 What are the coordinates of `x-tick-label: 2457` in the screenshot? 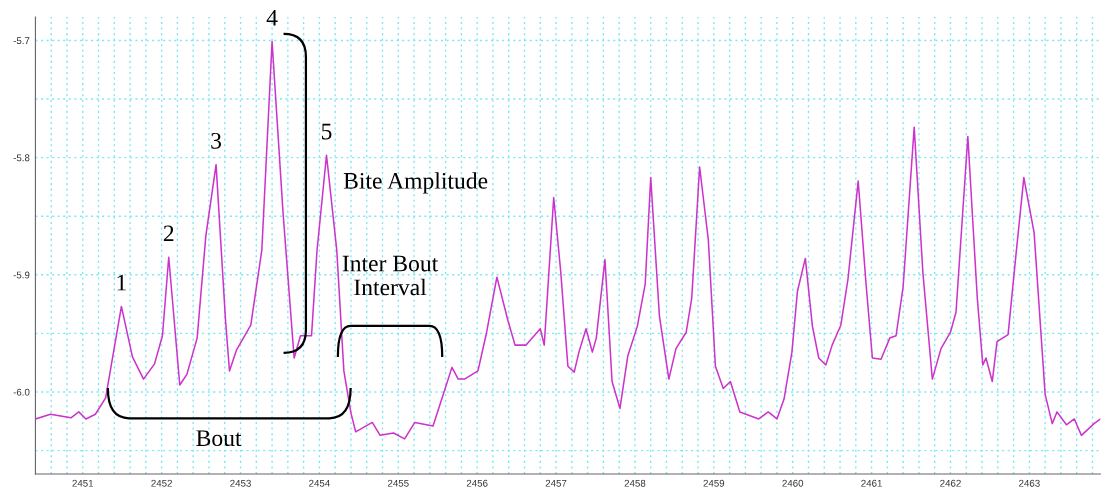 It's located at (556, 483).